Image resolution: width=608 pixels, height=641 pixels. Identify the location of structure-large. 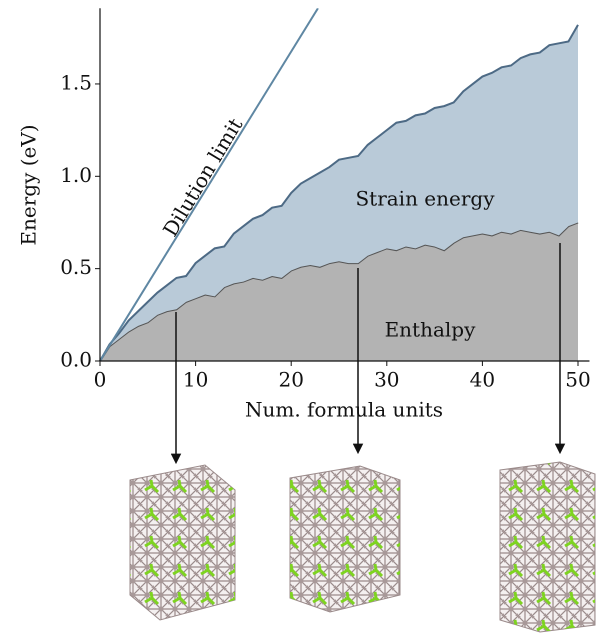
(547, 547).